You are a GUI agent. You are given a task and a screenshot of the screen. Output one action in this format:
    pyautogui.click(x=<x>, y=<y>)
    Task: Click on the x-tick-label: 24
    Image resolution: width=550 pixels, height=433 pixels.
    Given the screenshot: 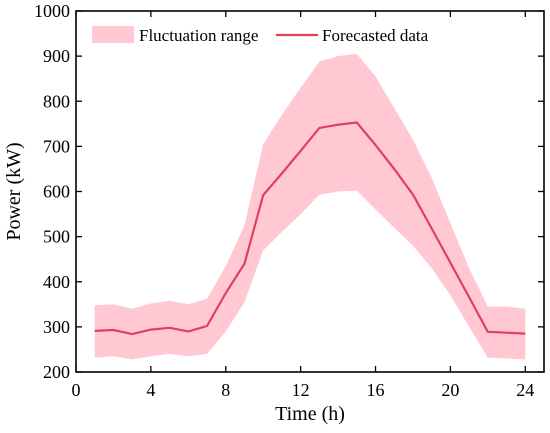 What is the action you would take?
    pyautogui.click(x=525, y=390)
    